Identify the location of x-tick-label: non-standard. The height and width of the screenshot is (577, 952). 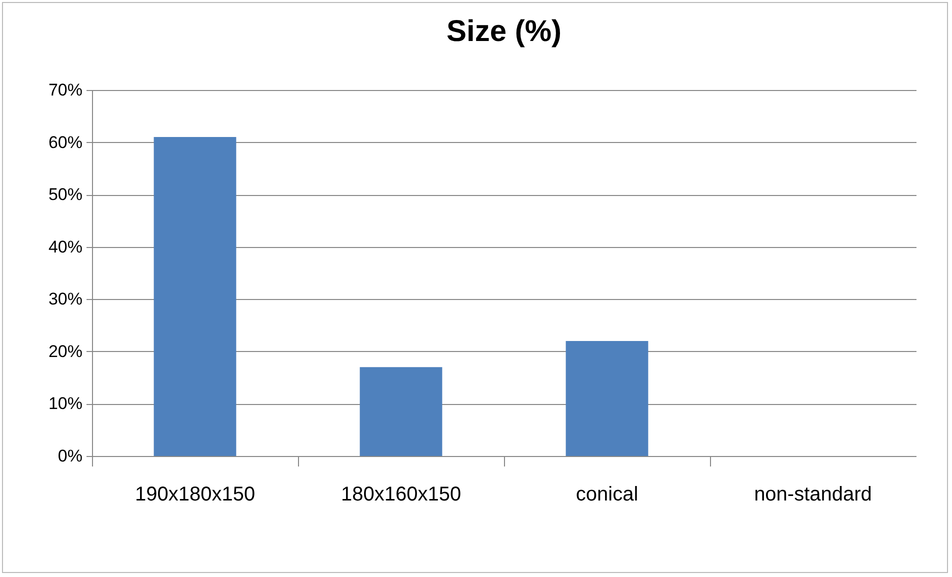
(813, 495).